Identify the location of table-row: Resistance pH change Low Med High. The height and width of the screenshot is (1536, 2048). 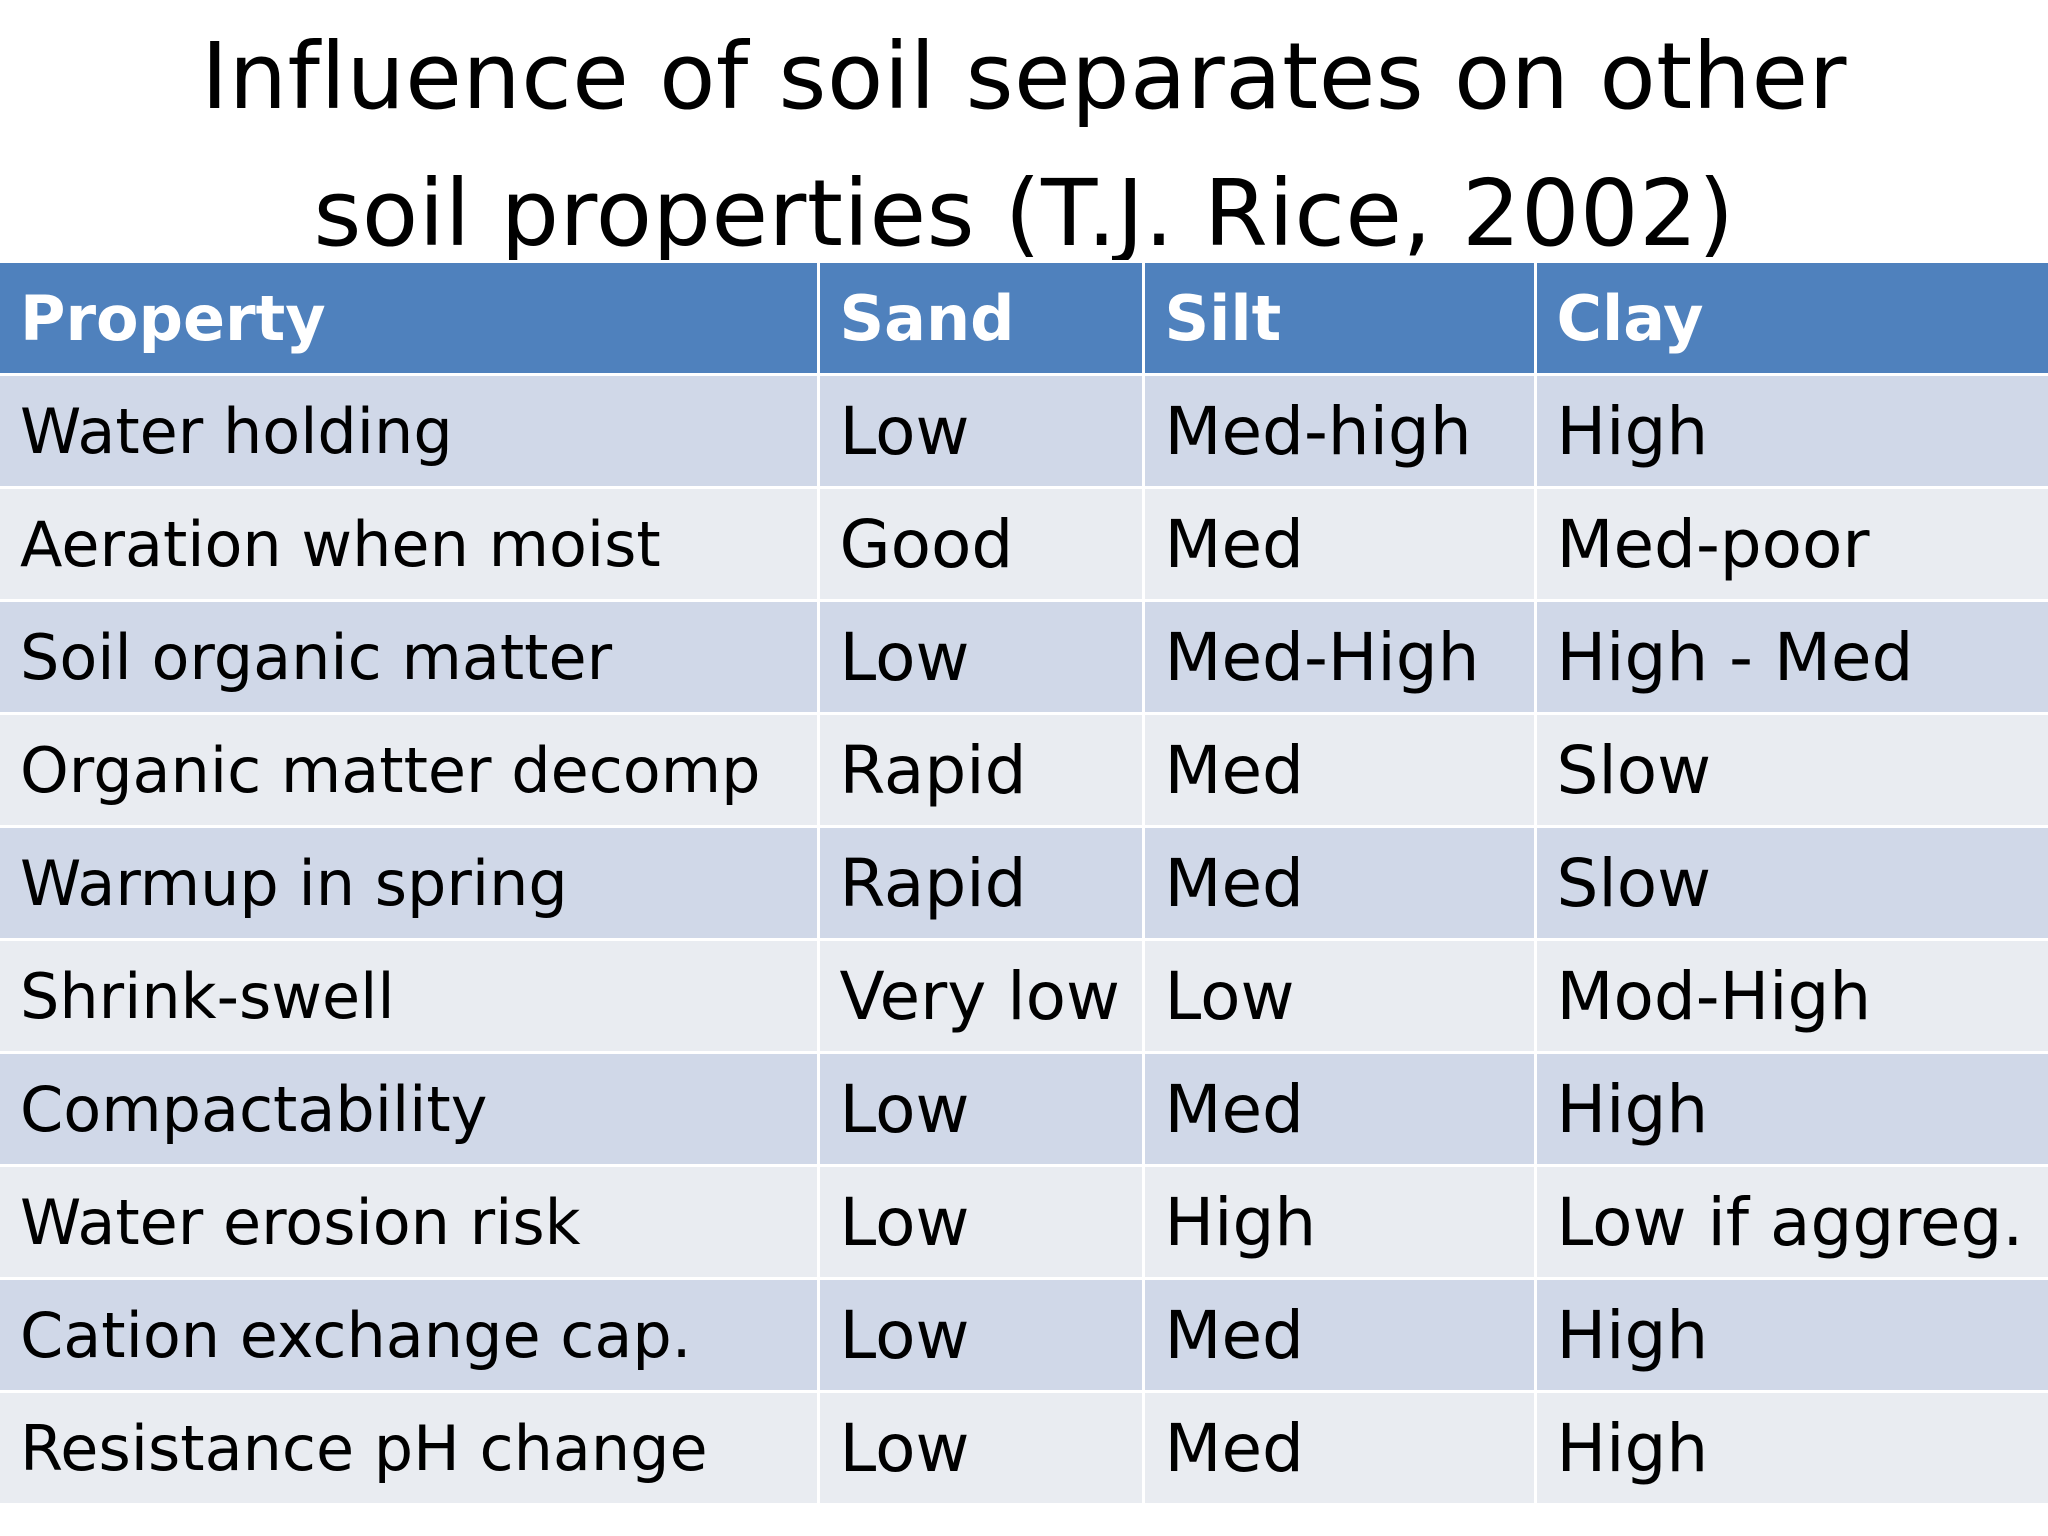
(1024, 1448).